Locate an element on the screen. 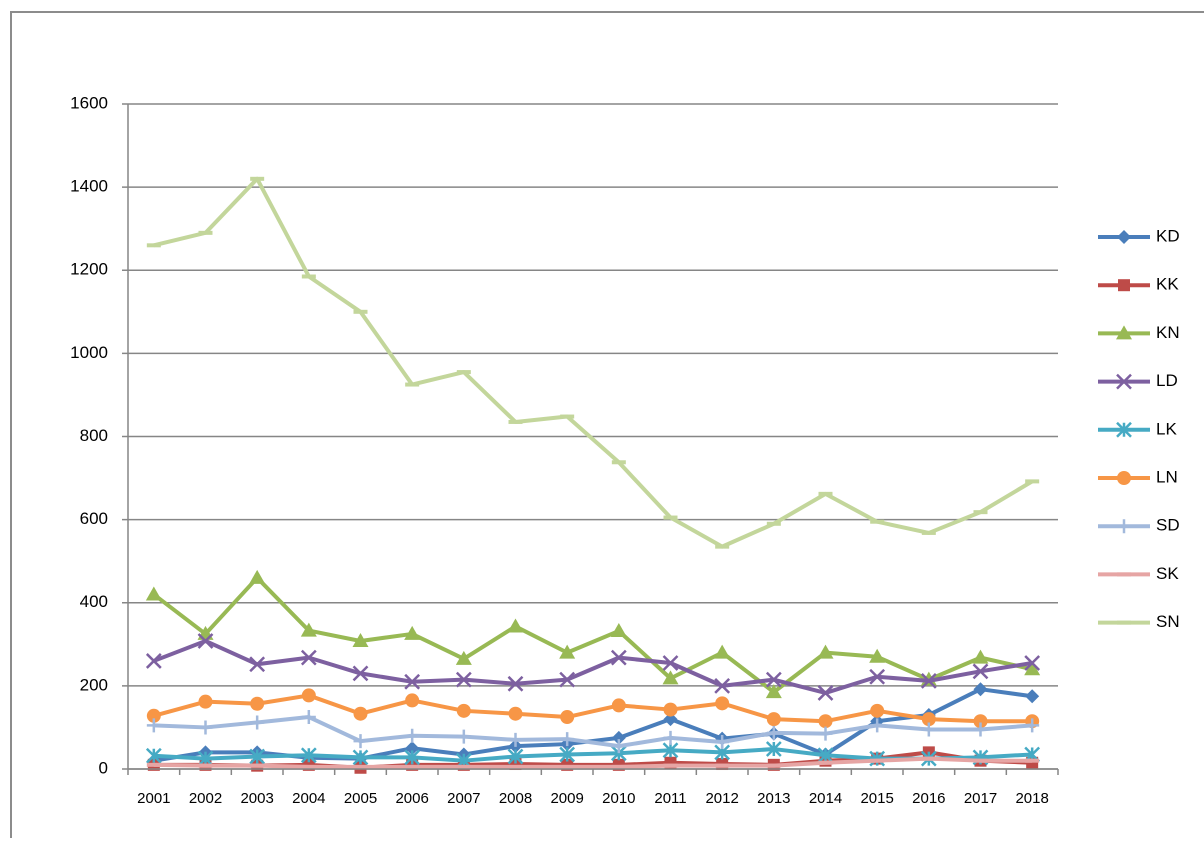 The width and height of the screenshot is (1204, 843). x-tick-label: 2010 is located at coordinates (618, 798).